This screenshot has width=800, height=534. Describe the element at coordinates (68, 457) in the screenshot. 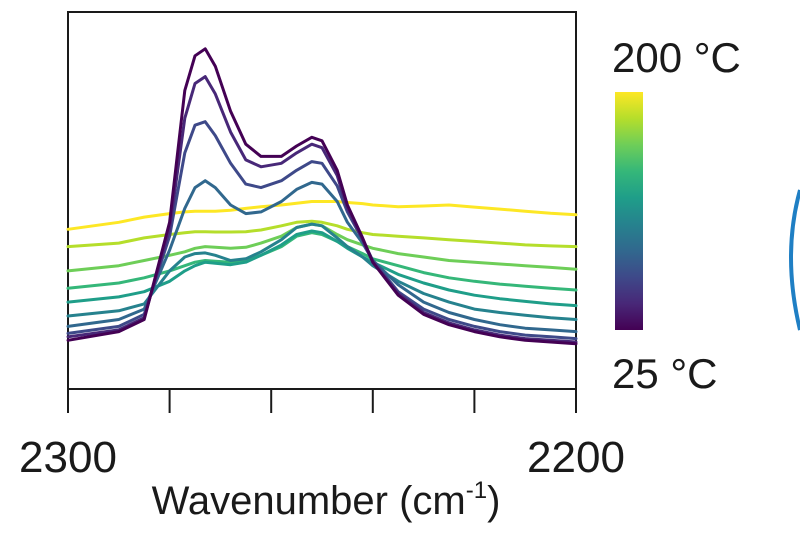

I see `x-tick-label-left: 2300` at that location.